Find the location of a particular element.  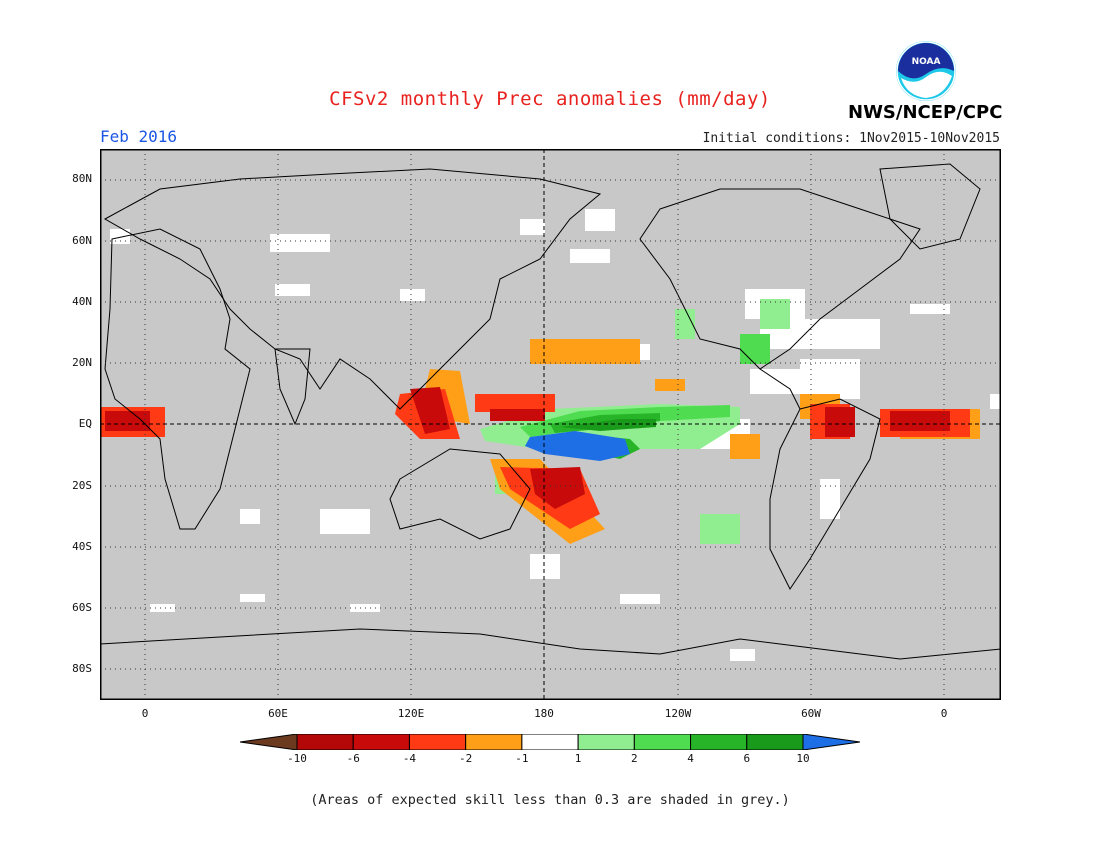

lat-label: 20N is located at coordinates (82, 362).